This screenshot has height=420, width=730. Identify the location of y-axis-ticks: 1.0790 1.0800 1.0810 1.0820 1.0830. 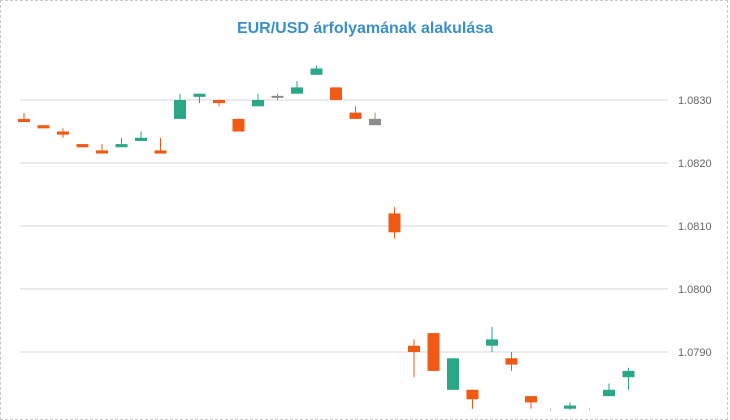
(695, 227).